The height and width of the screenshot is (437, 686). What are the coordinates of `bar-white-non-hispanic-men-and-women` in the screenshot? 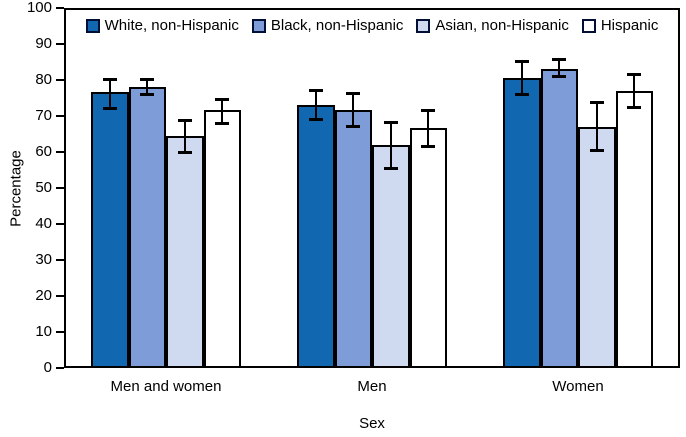 It's located at (110, 229).